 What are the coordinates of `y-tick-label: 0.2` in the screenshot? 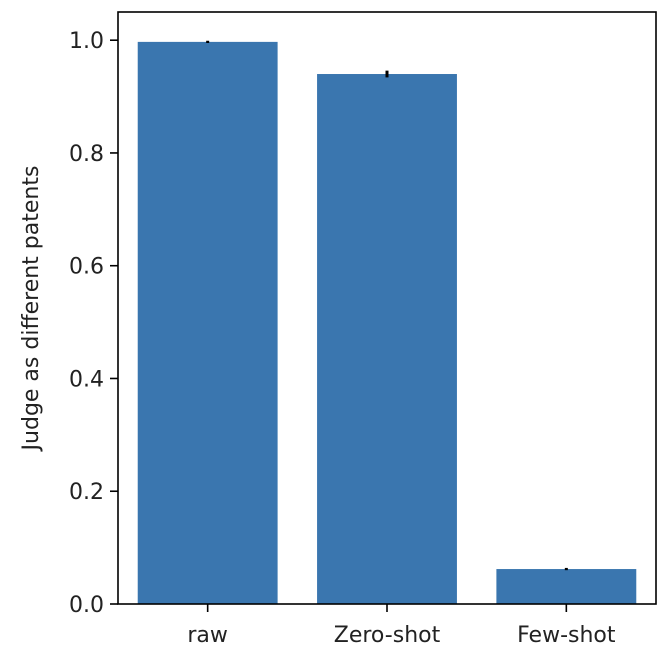 It's located at (86, 492).